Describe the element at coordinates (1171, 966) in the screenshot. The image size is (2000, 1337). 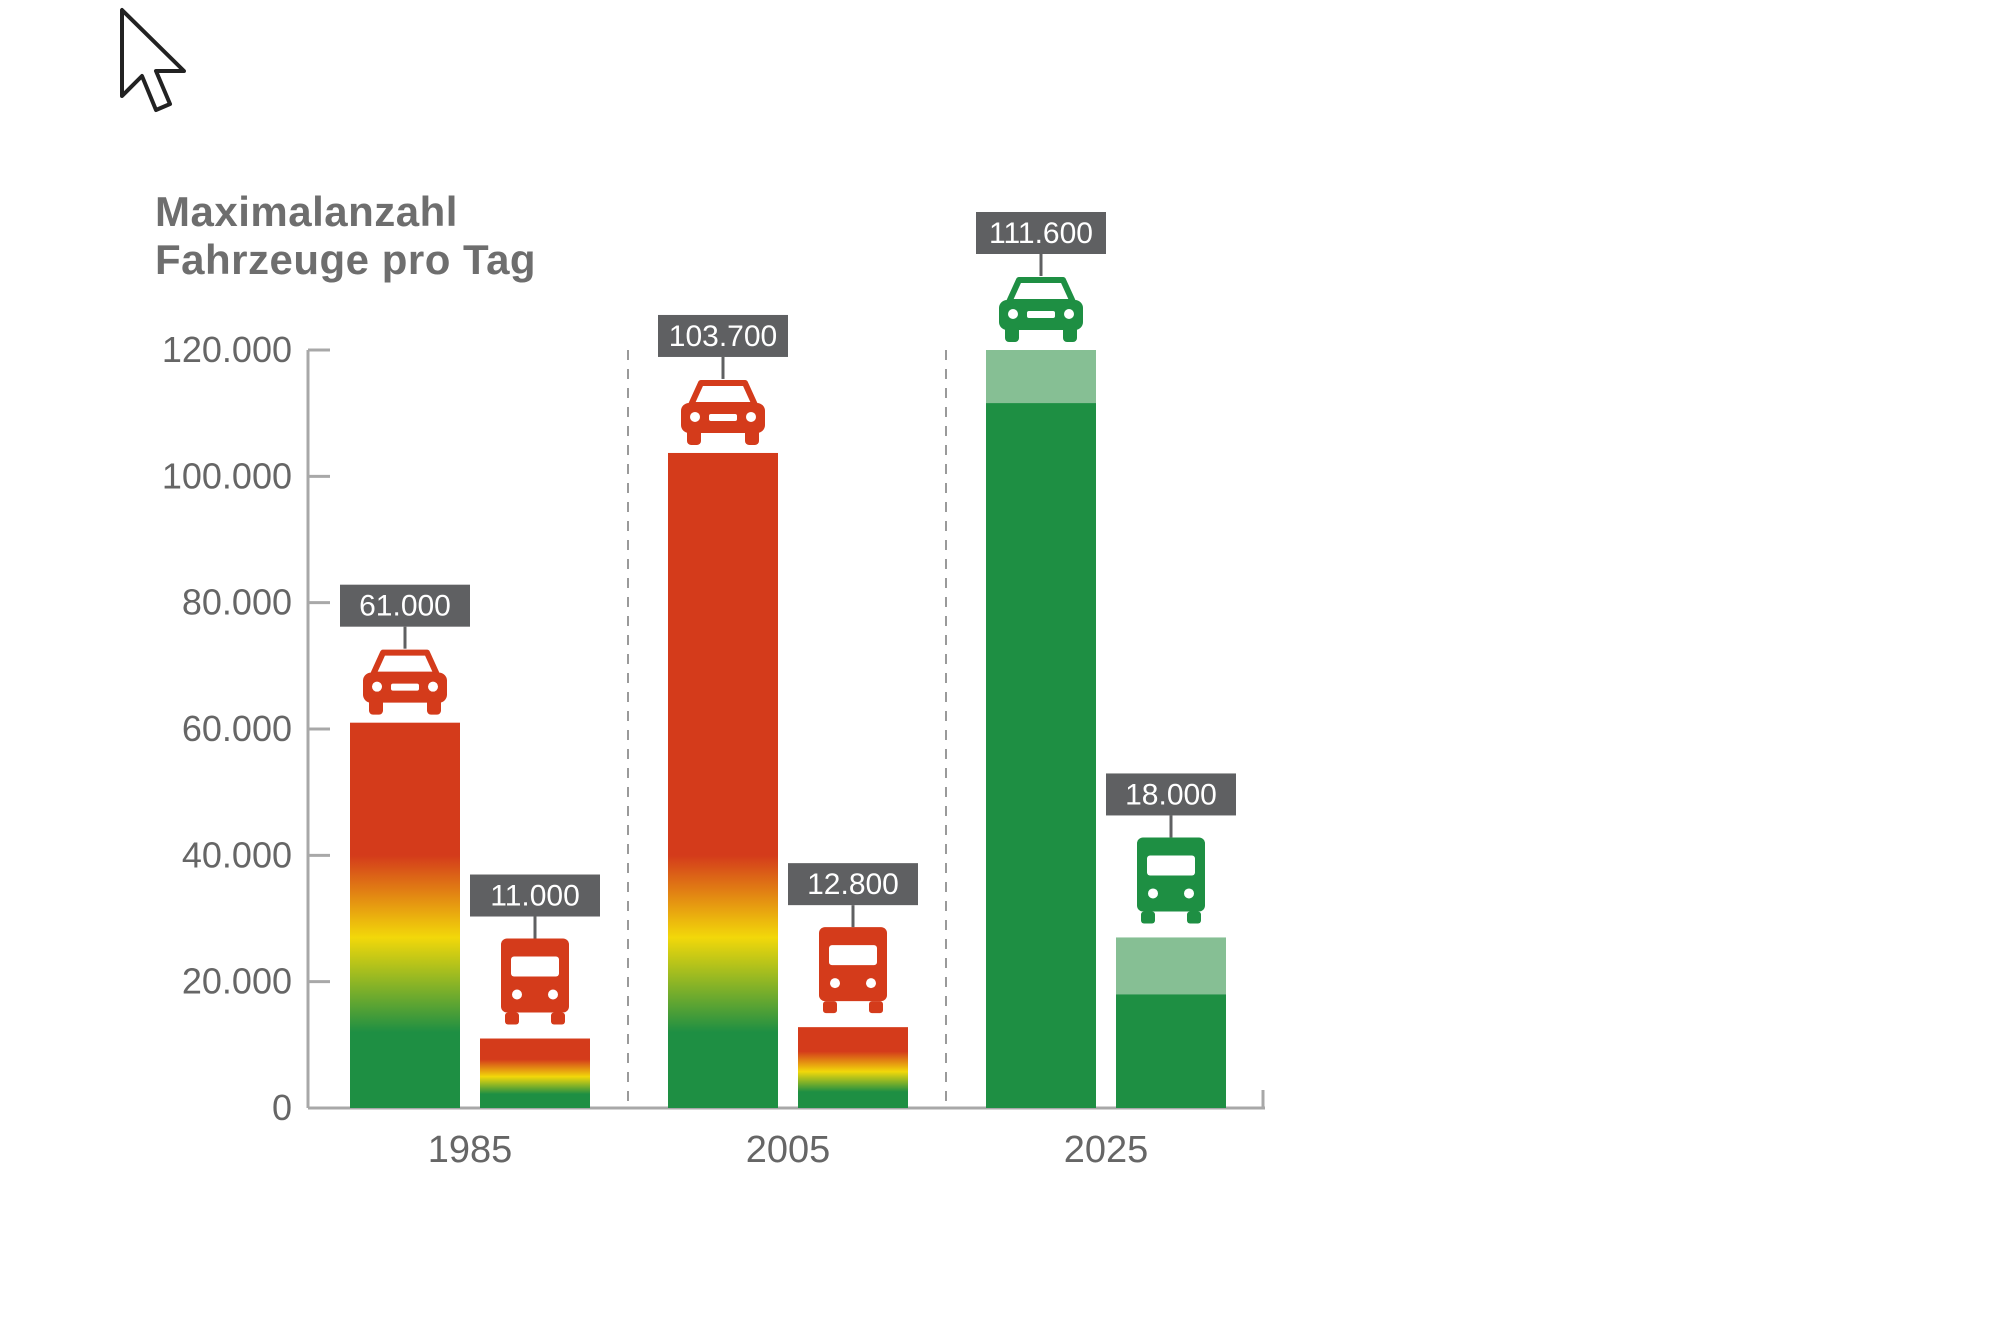
I see `truck-bar-2025-capacity` at that location.